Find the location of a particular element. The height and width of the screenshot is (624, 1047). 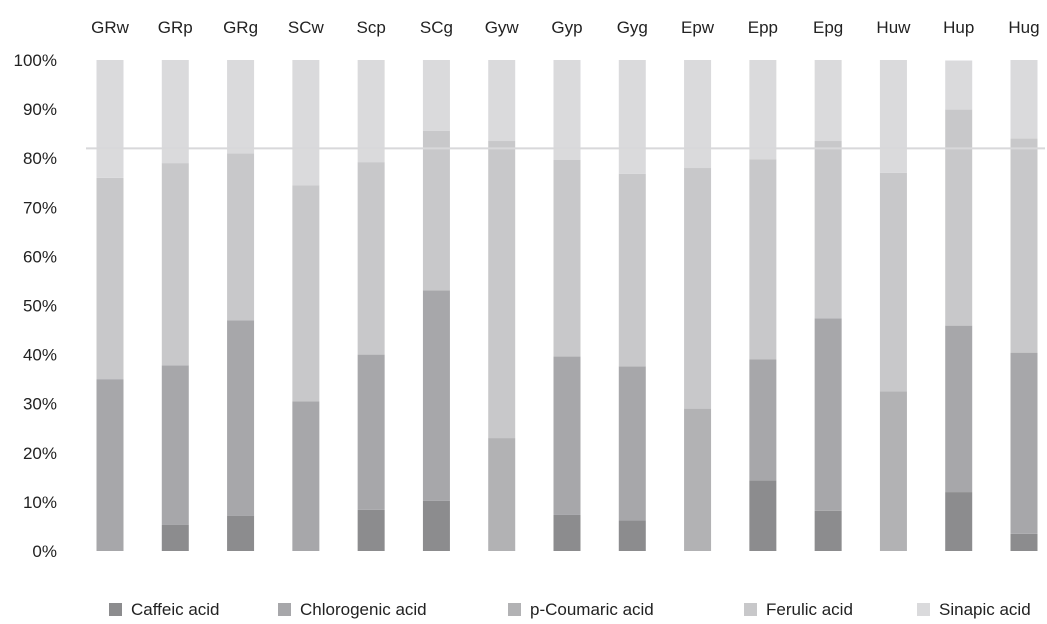

x-tick-label: Gyp is located at coordinates (566, 27).